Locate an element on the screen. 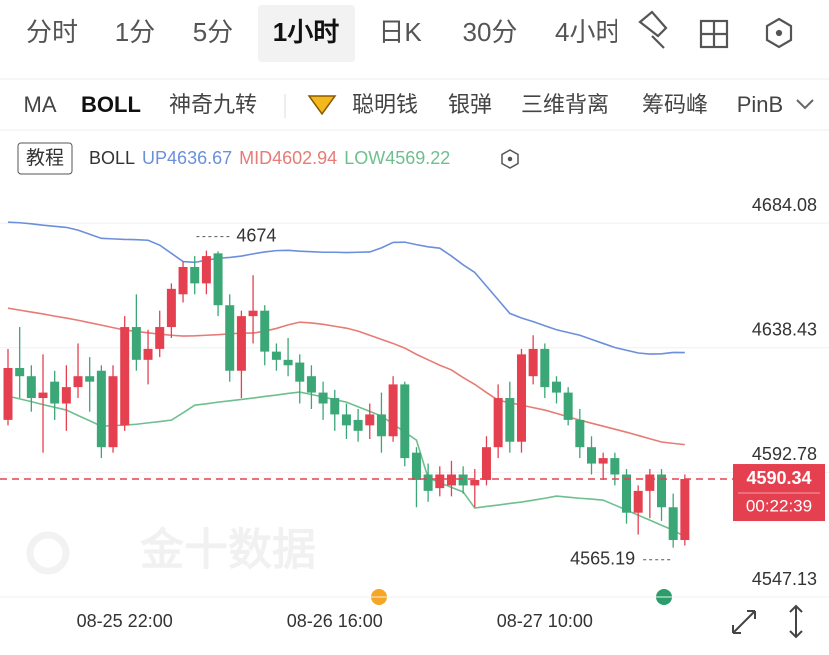 The image size is (829, 655). tab: 1小时 is located at coordinates (306, 32).